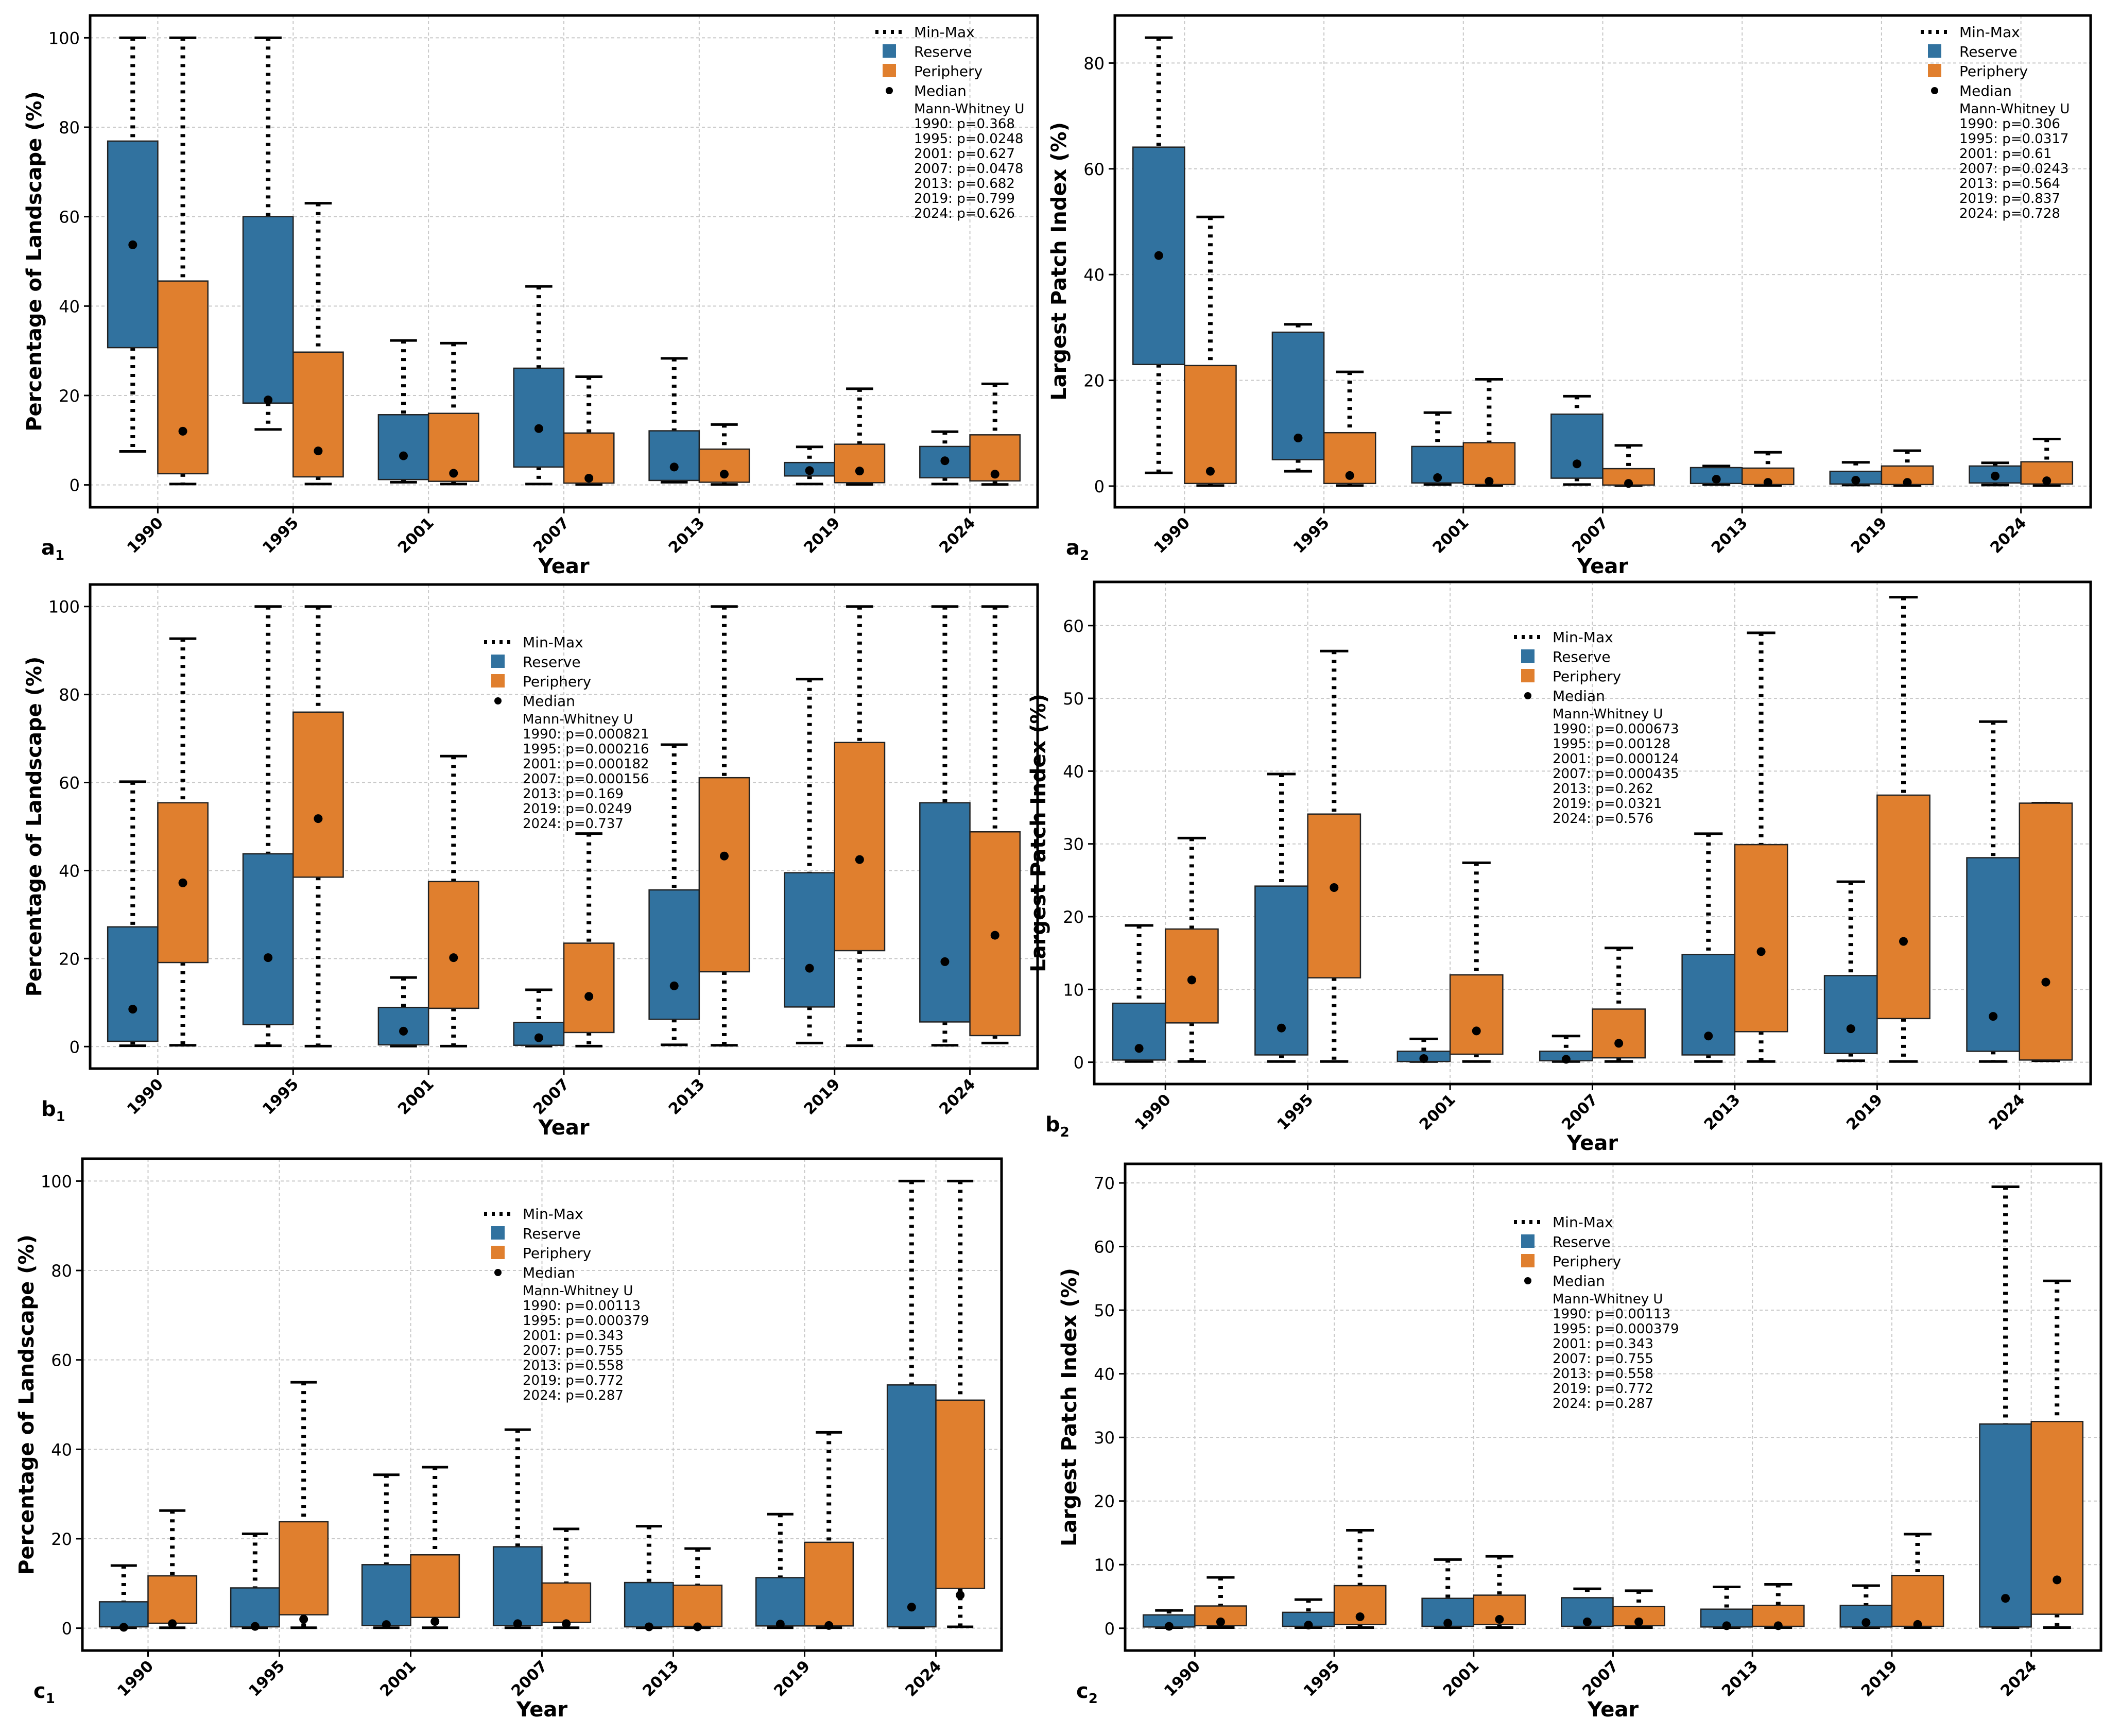 This screenshot has width=2103, height=1736. I want to click on legend-pvalue-2019: 2019: p=0.837, so click(2009, 199).